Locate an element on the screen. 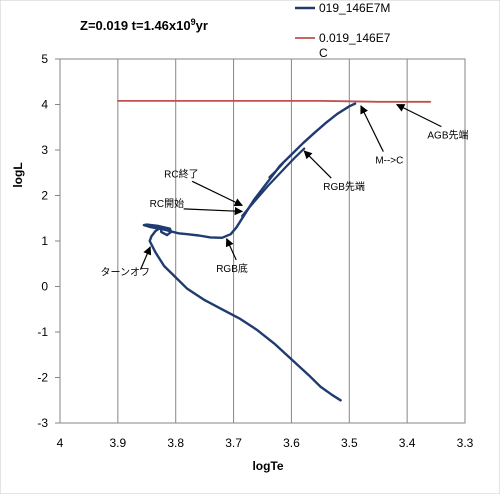 This screenshot has height=499, width=500. annotation-label: M-->C is located at coordinates (389, 161).